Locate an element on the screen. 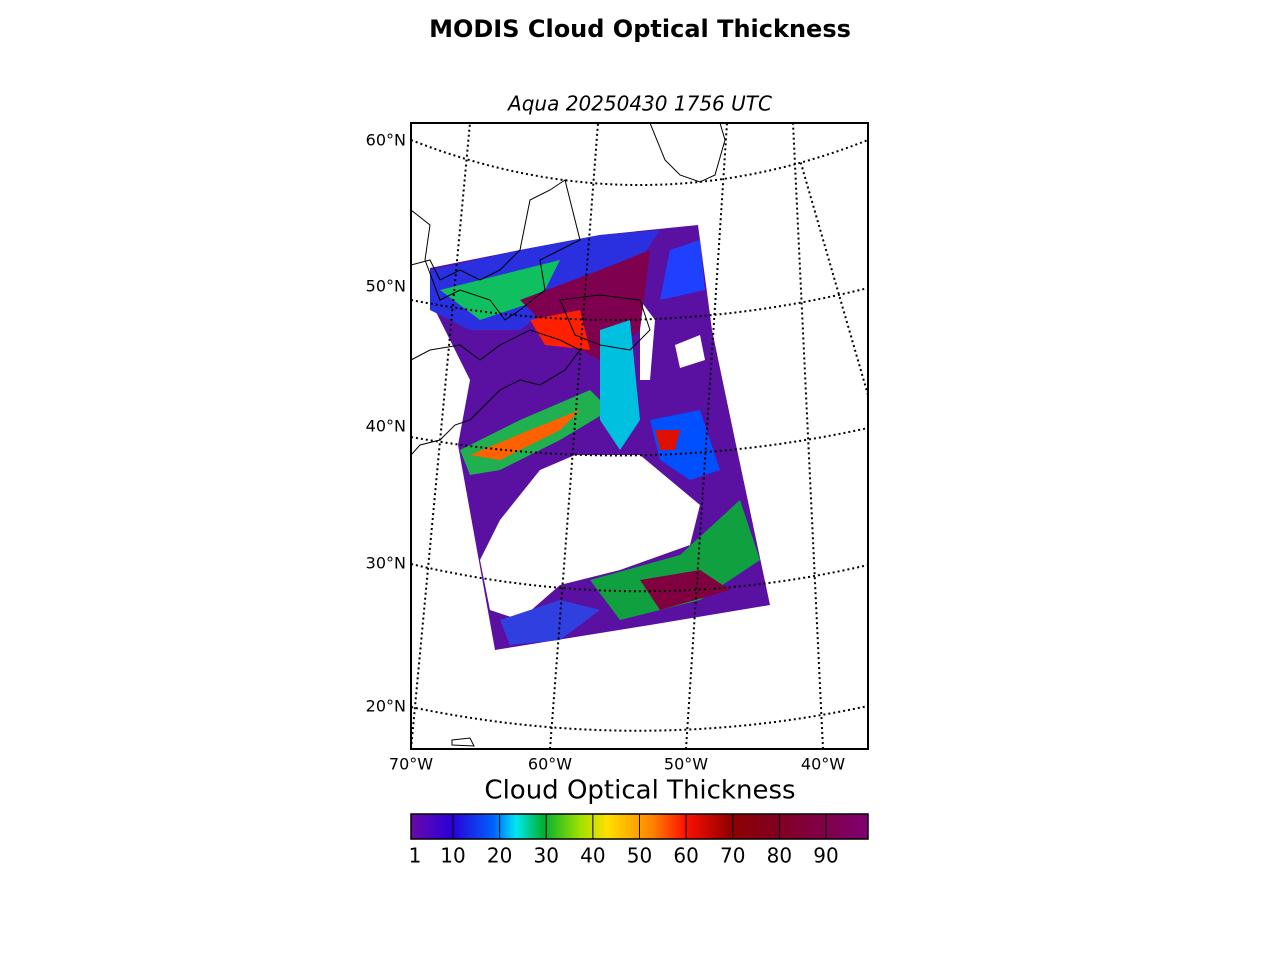 This screenshot has height=960, width=1280. subtitle: Aqua 20250430 1756 UTC is located at coordinates (639, 104).